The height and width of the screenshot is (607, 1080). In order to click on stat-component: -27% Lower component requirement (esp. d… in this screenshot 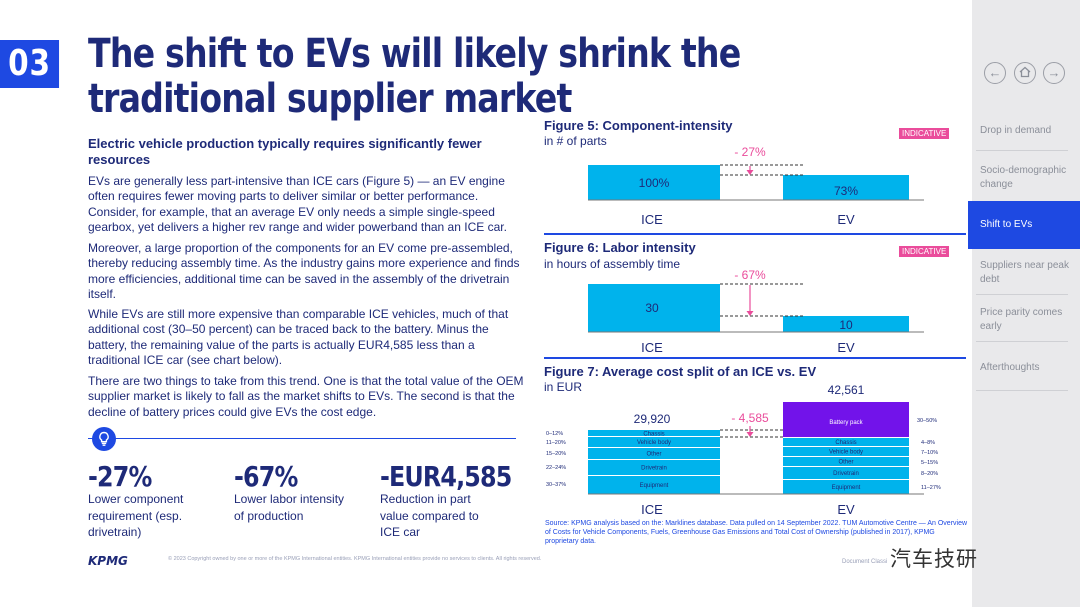, I will do `click(158, 500)`.